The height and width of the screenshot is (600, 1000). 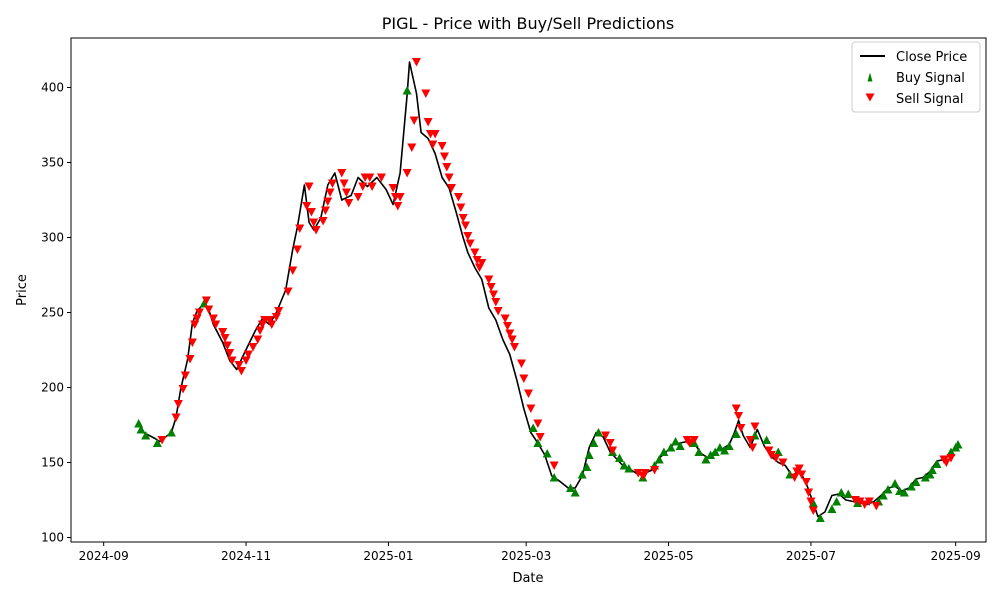 I want to click on x-axis-label: Date, so click(x=527, y=578).